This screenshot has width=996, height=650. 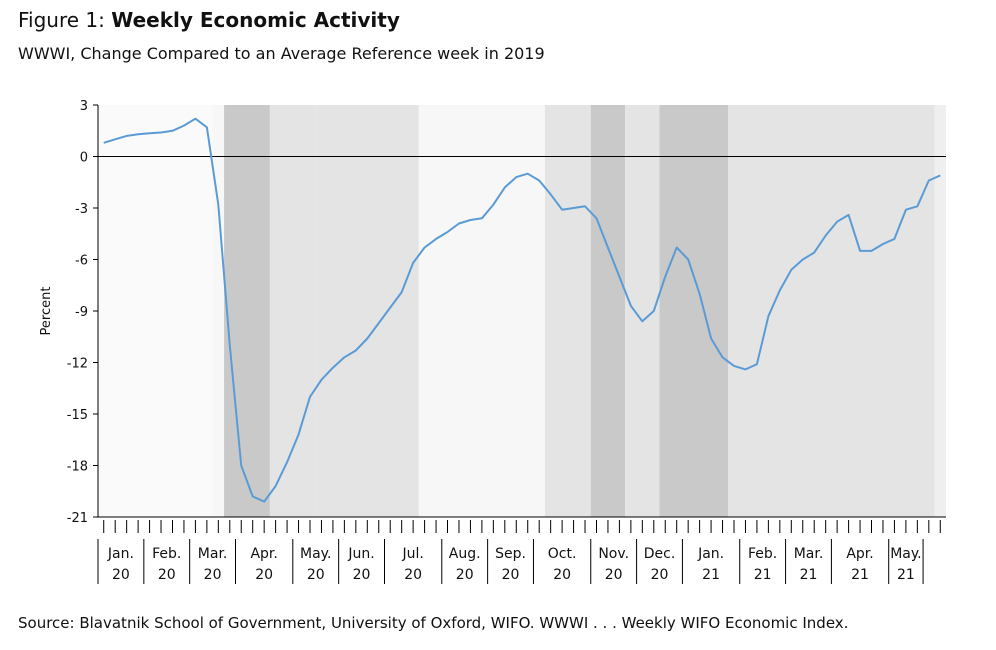 What do you see at coordinates (84, 158) in the screenshot?
I see `y-tick-label: 0` at bounding box center [84, 158].